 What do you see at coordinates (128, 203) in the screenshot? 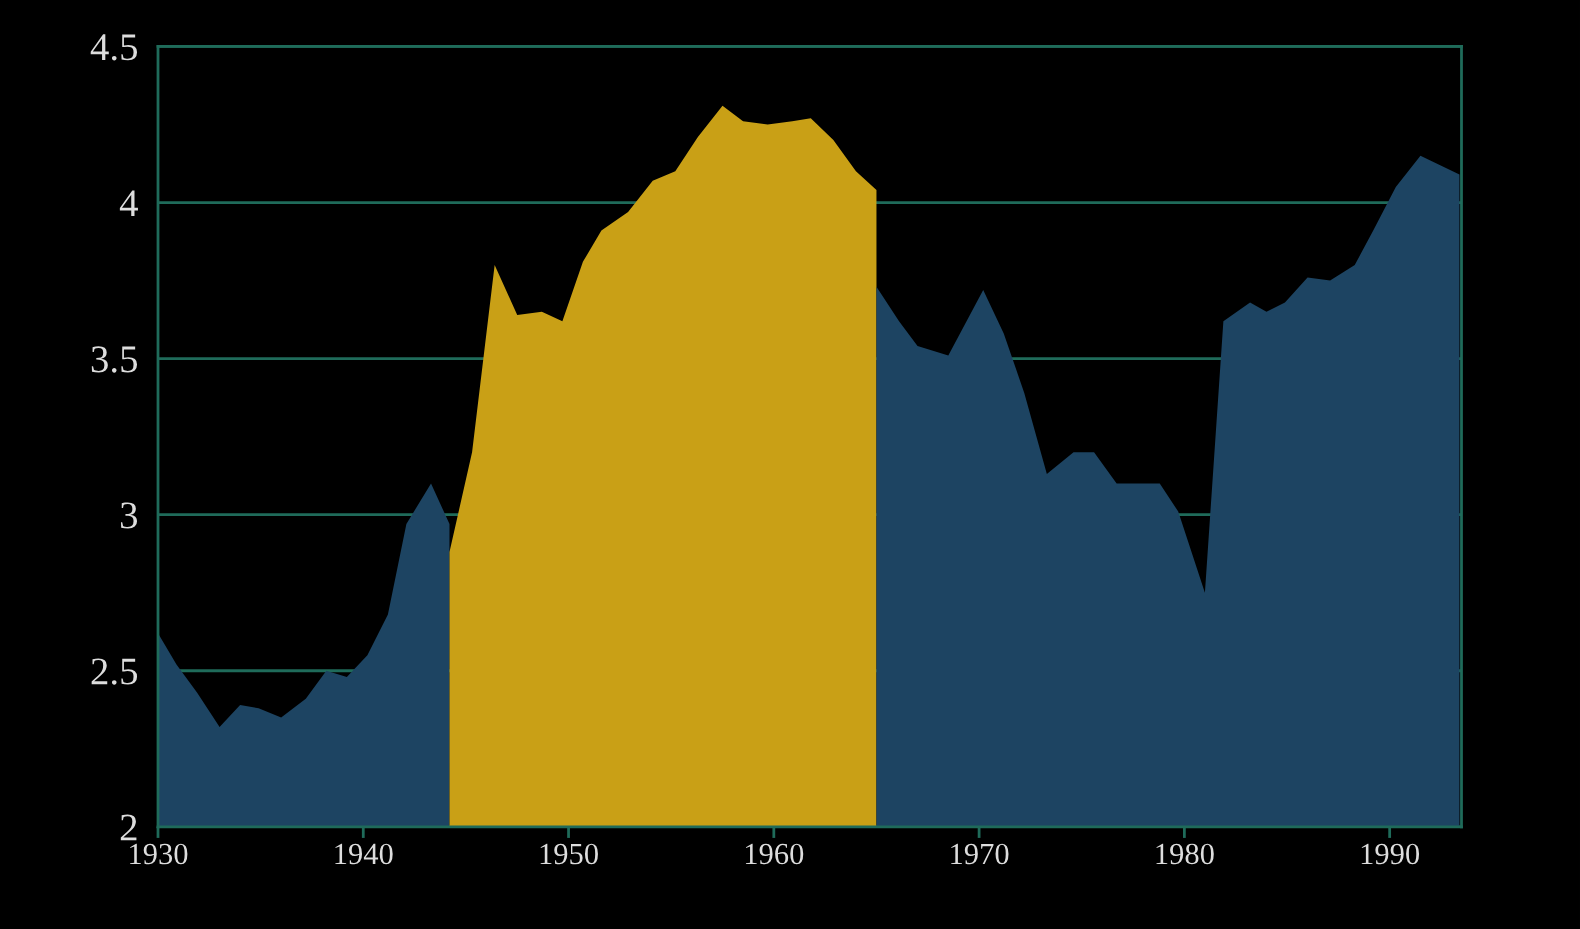
I see `y-tick-label: 4` at bounding box center [128, 203].